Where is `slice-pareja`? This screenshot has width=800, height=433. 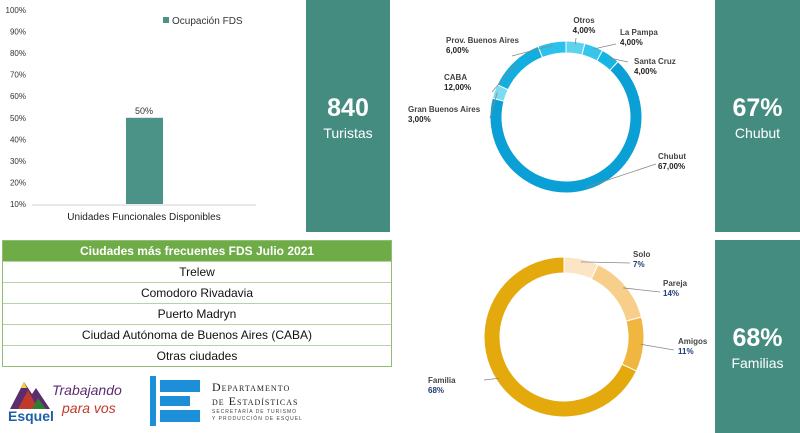 slice-pareja is located at coordinates (616, 292).